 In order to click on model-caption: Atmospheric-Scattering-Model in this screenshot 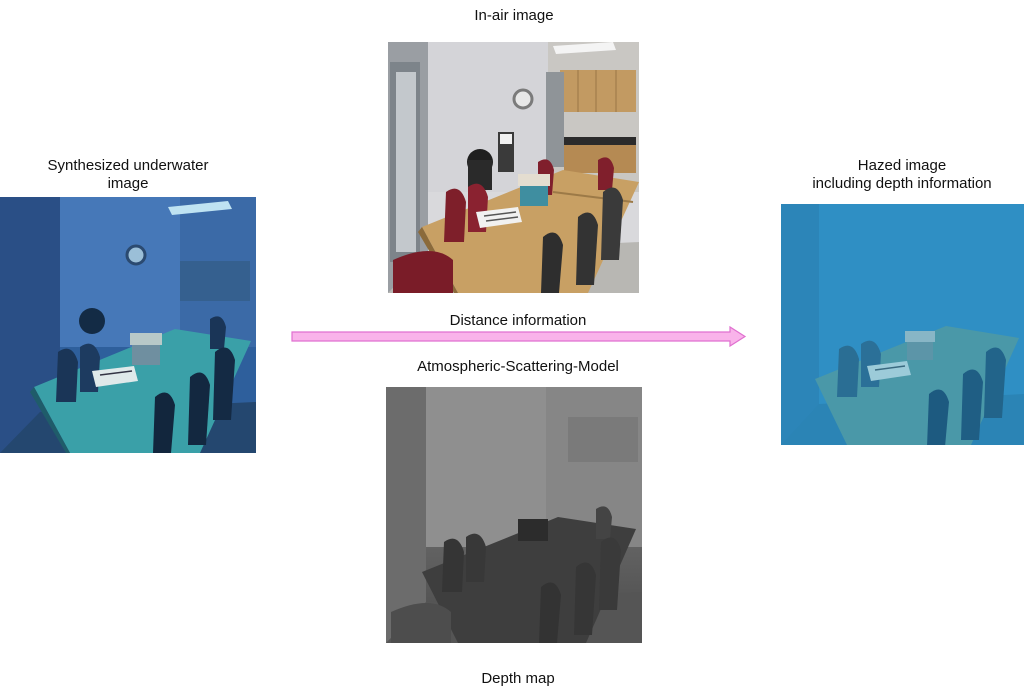, I will do `click(518, 366)`.